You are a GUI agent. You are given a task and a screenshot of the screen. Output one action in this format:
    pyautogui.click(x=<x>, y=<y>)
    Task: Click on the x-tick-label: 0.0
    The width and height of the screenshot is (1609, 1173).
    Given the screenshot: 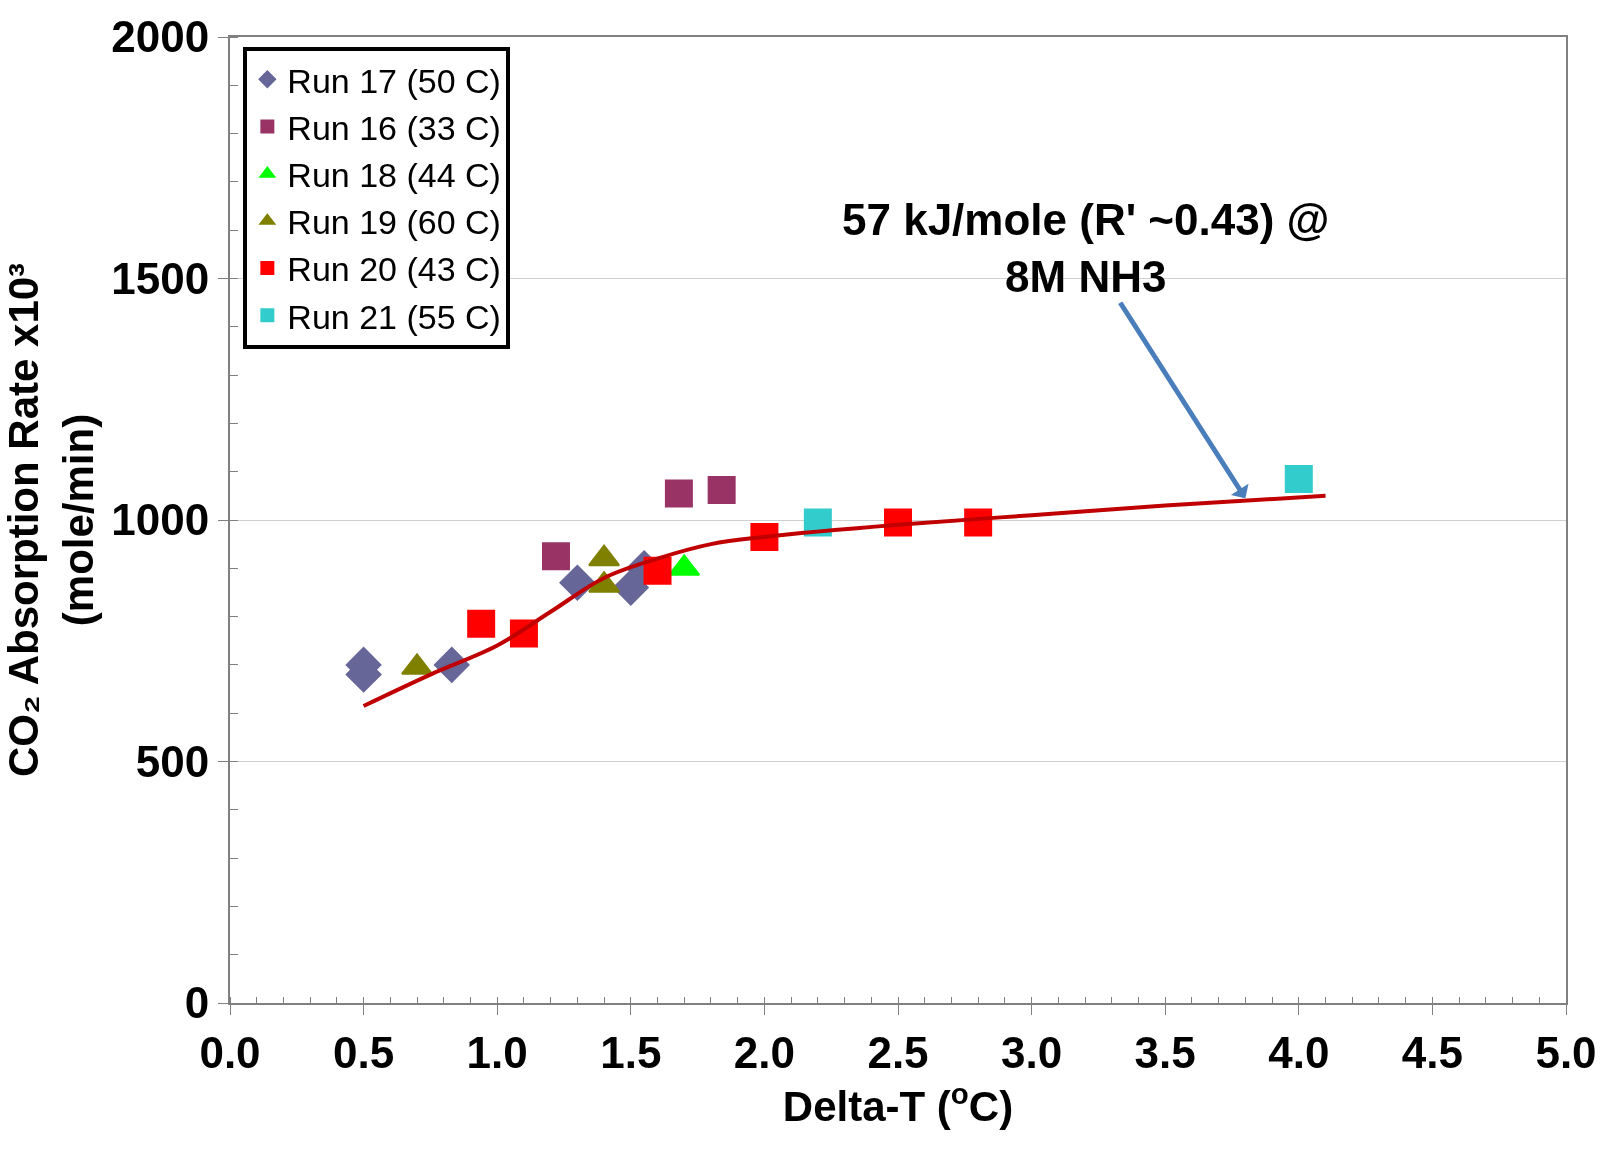 What is the action you would take?
    pyautogui.click(x=230, y=1052)
    